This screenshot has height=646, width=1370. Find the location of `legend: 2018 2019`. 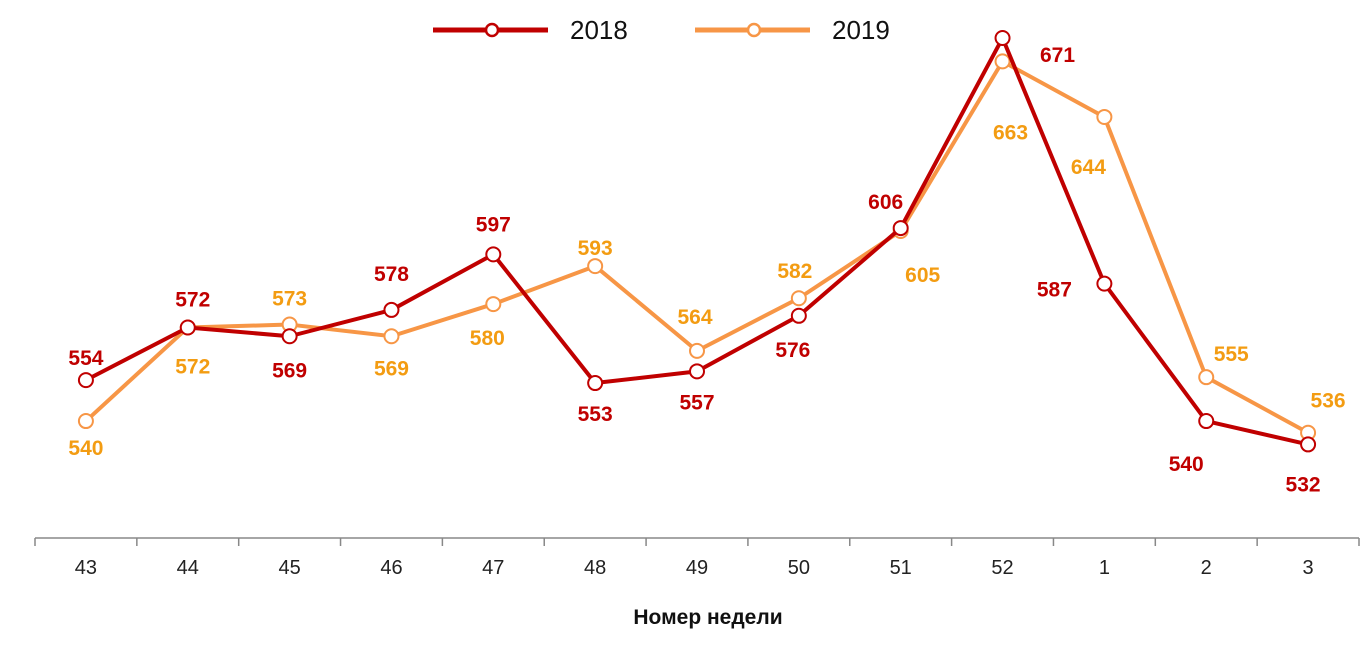

legend: 2018 2019 is located at coordinates (661, 30).